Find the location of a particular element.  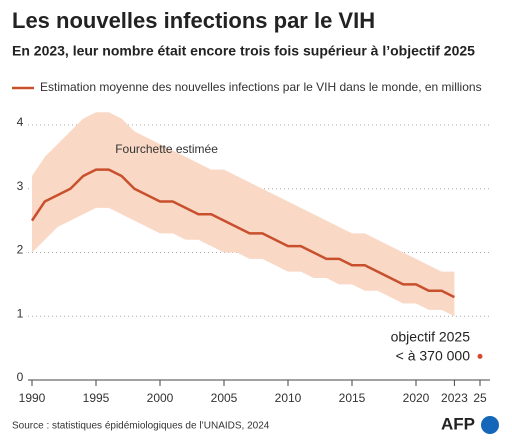

band-label: Fourchette estimée is located at coordinates (166, 149).